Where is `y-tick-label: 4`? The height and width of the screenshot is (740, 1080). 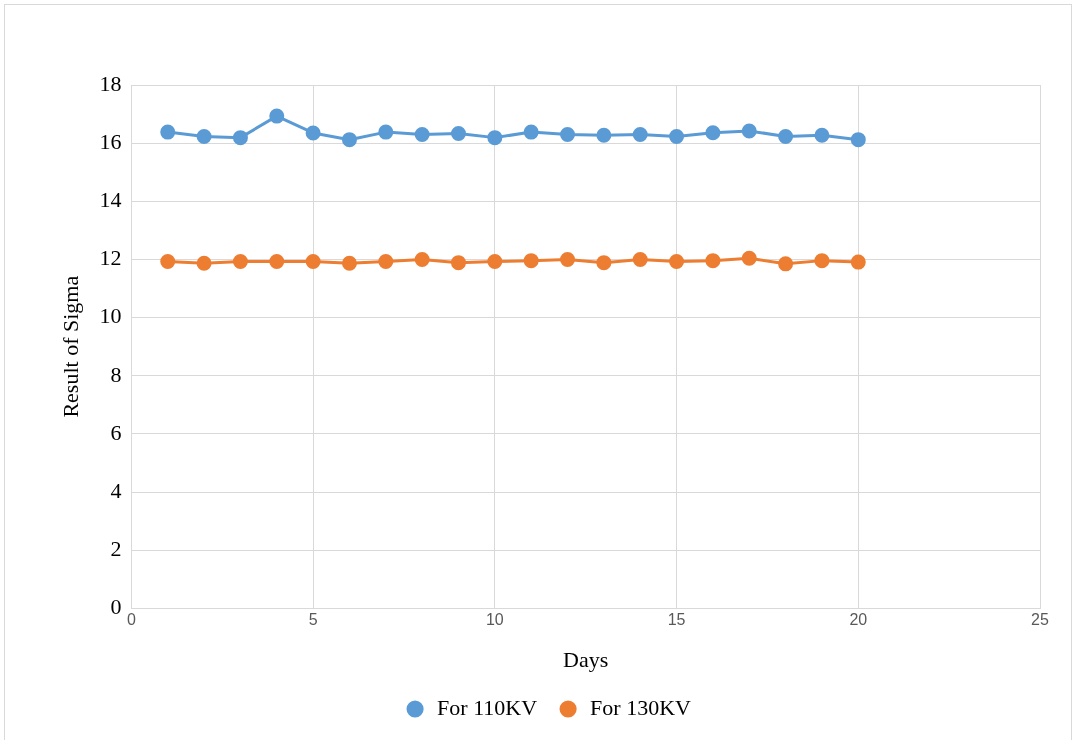 y-tick-label: 4 is located at coordinates (116, 490).